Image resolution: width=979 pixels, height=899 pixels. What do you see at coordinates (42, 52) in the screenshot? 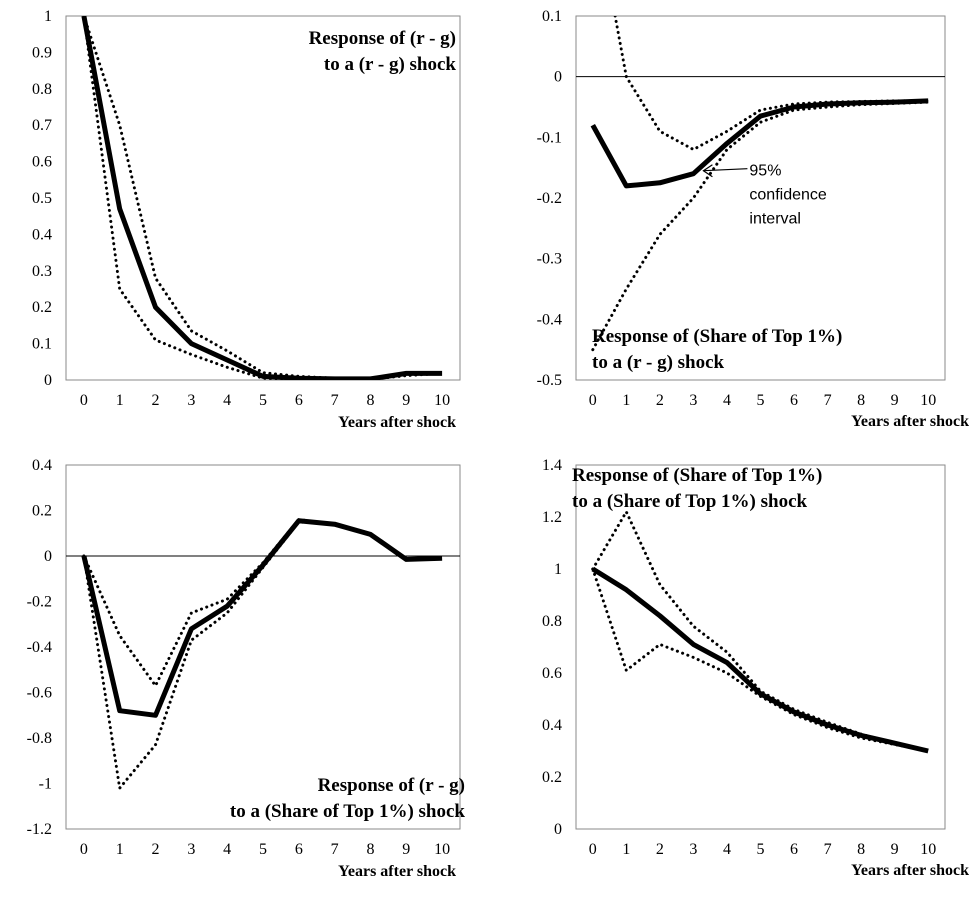
I see `y-tick-label: 0.9` at bounding box center [42, 52].